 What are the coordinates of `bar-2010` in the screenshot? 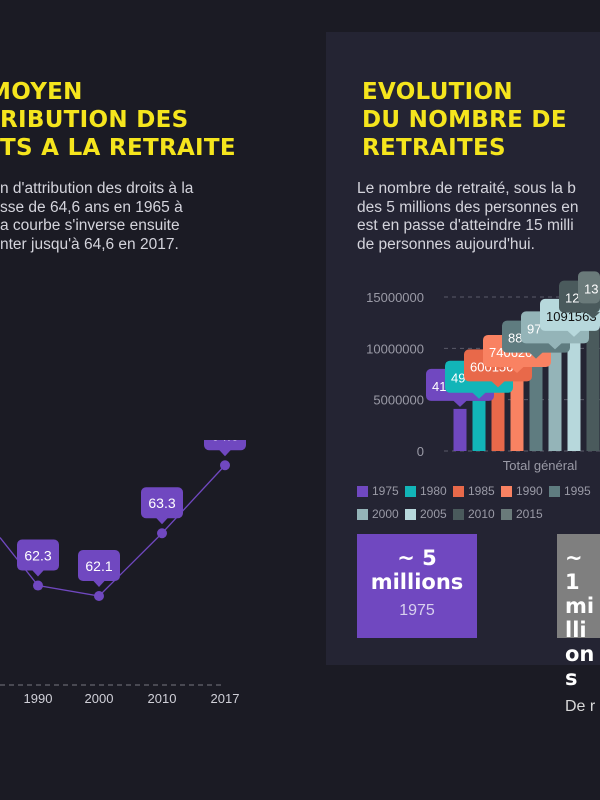 It's located at (593, 385).